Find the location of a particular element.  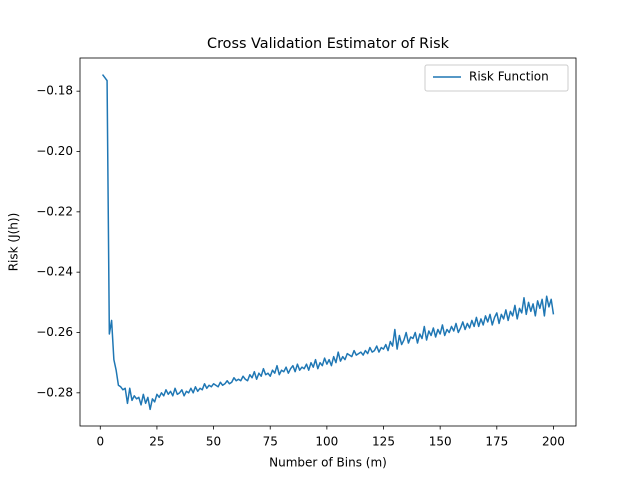

x-tick-label: 175 is located at coordinates (496, 442).